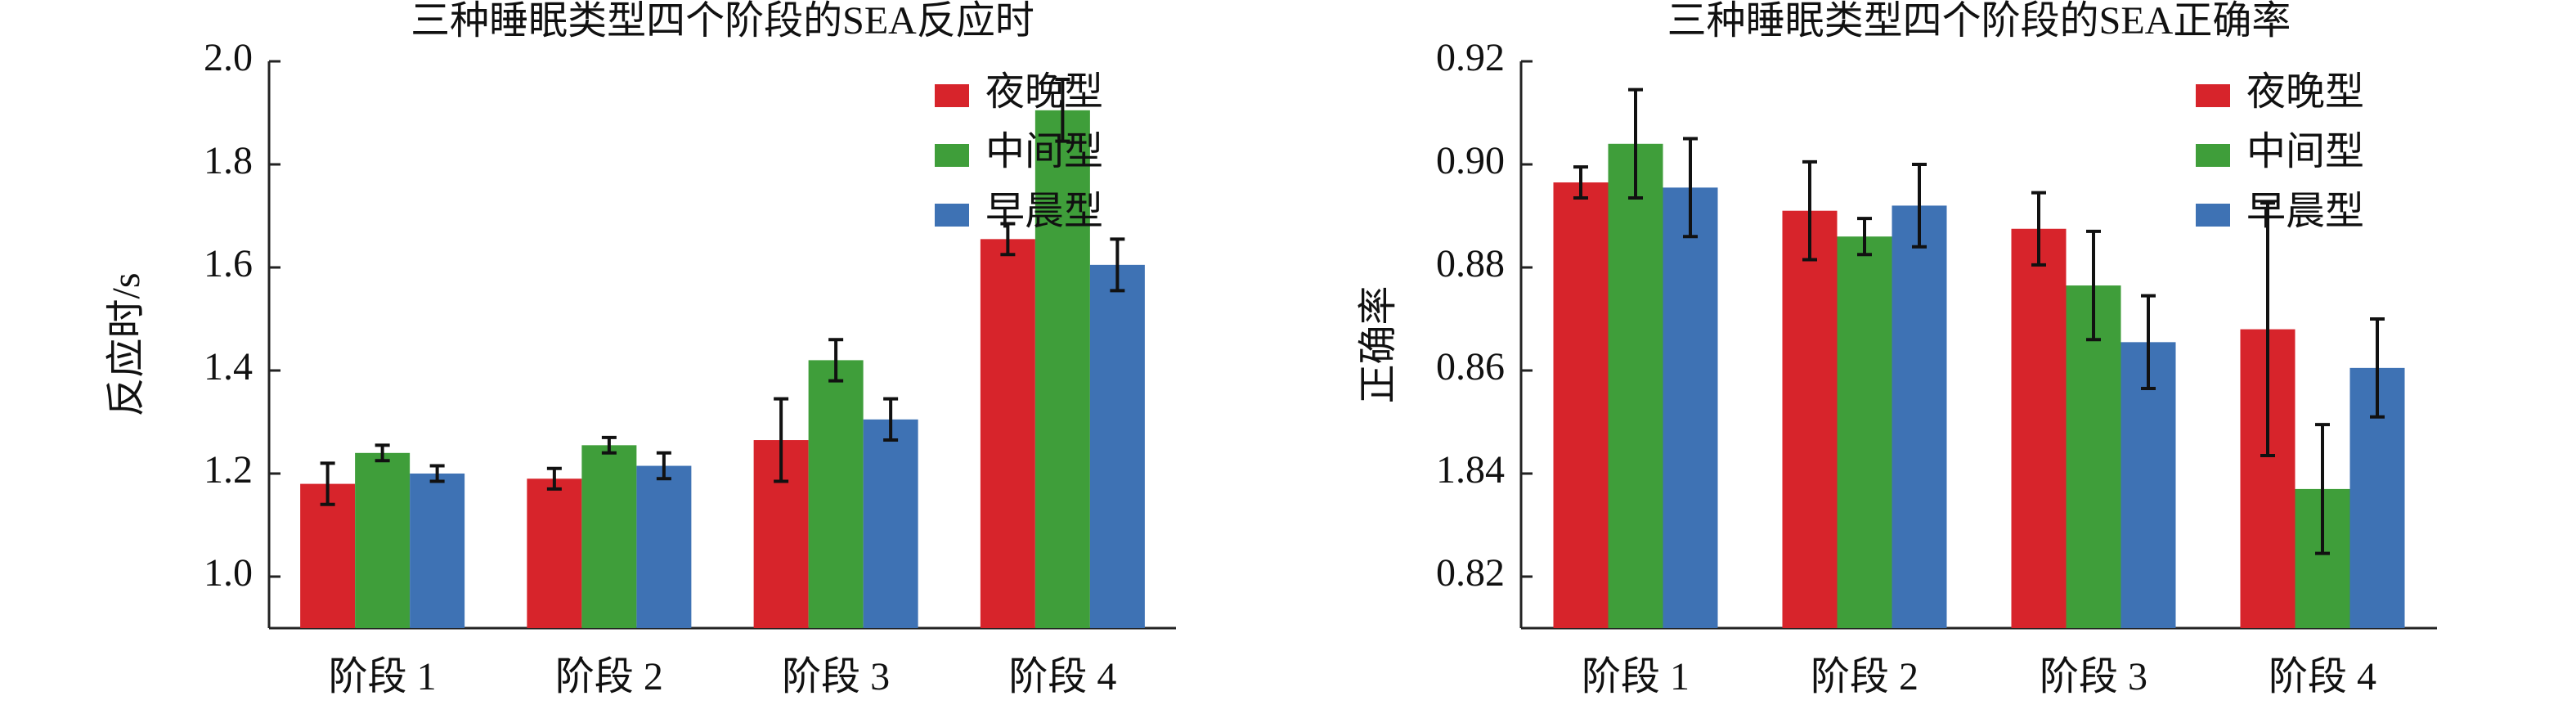  Describe the element at coordinates (228, 160) in the screenshot. I see `y-tick-label: 1.8` at that location.